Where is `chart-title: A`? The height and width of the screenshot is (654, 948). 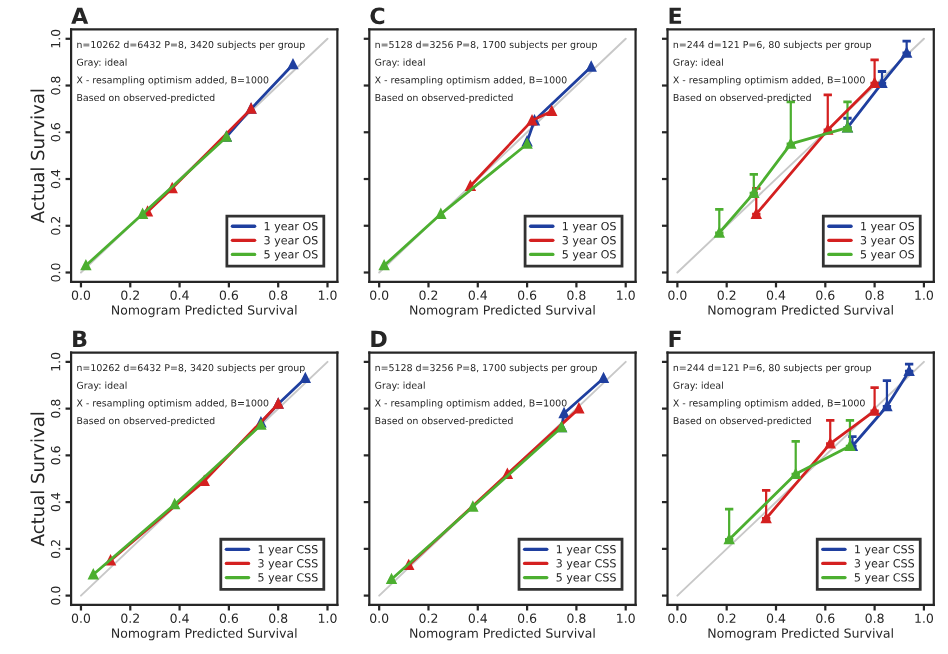 chart-title: A is located at coordinates (80, 15).